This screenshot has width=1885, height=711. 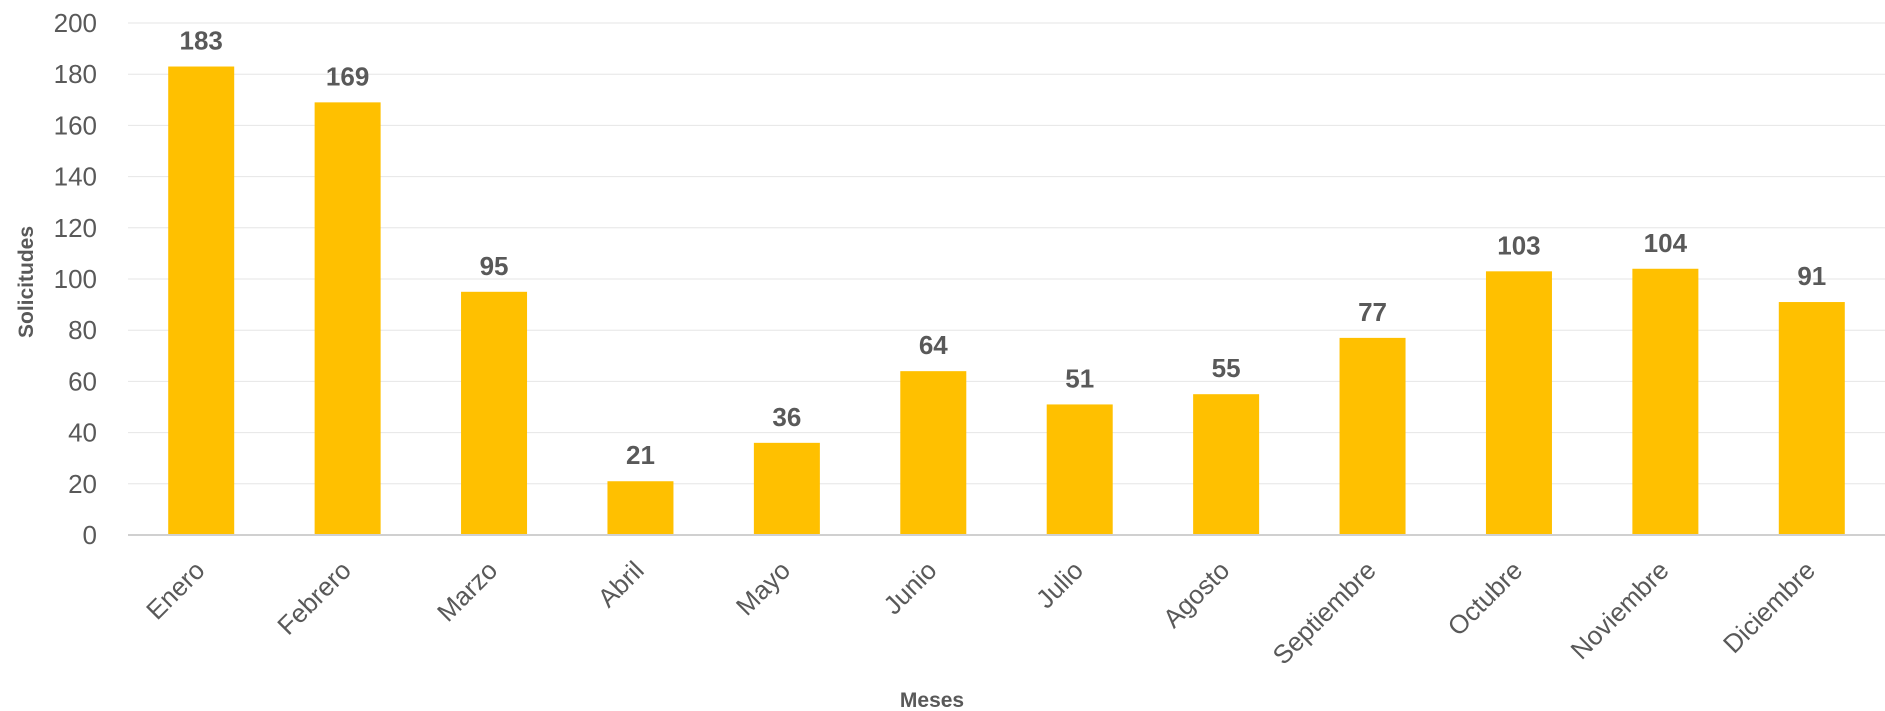 I want to click on bar-febrero, so click(x=347, y=319).